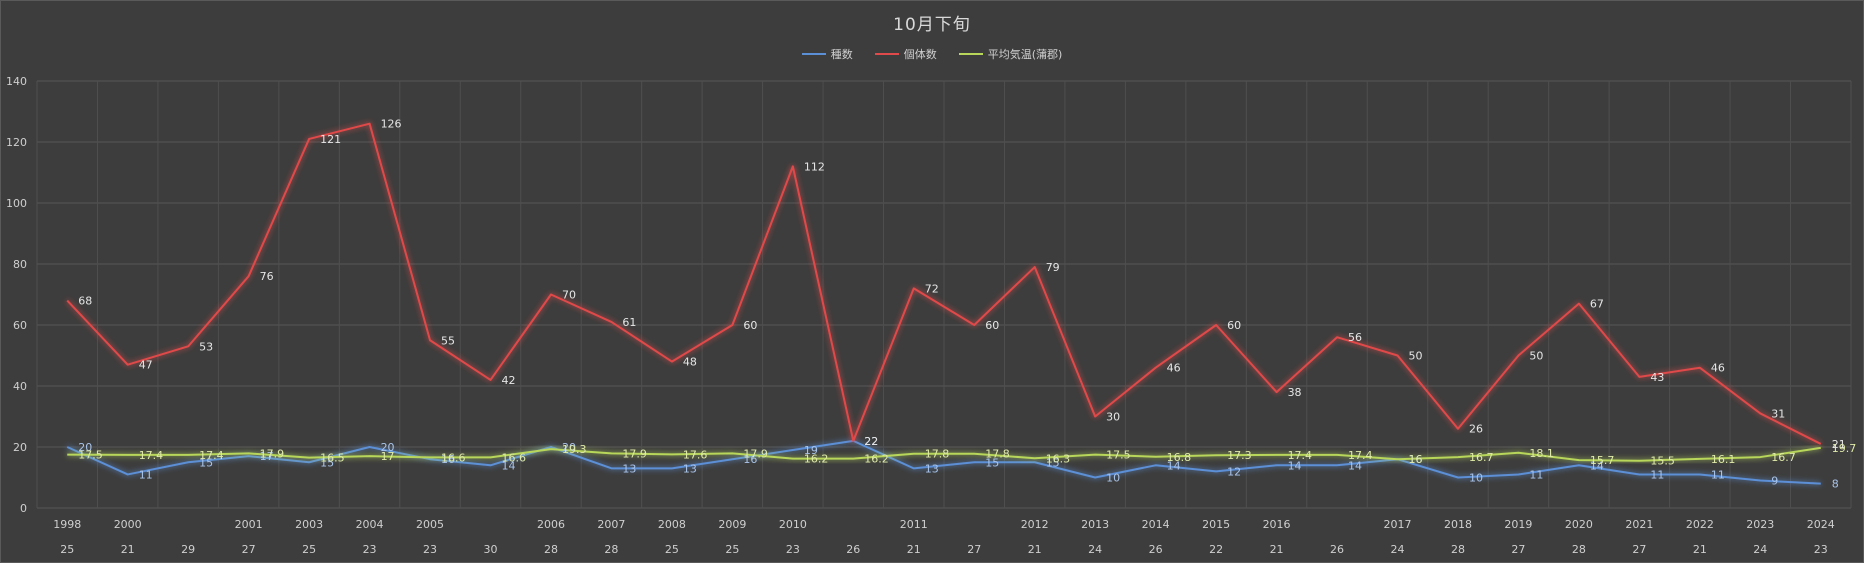 This screenshot has height=563, width=1864. Describe the element at coordinates (146, 365) in the screenshot. I see `data-label: 47` at that location.